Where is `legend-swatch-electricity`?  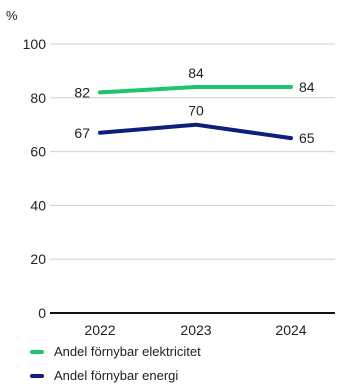 legend-swatch-electricity is located at coordinates (37, 352).